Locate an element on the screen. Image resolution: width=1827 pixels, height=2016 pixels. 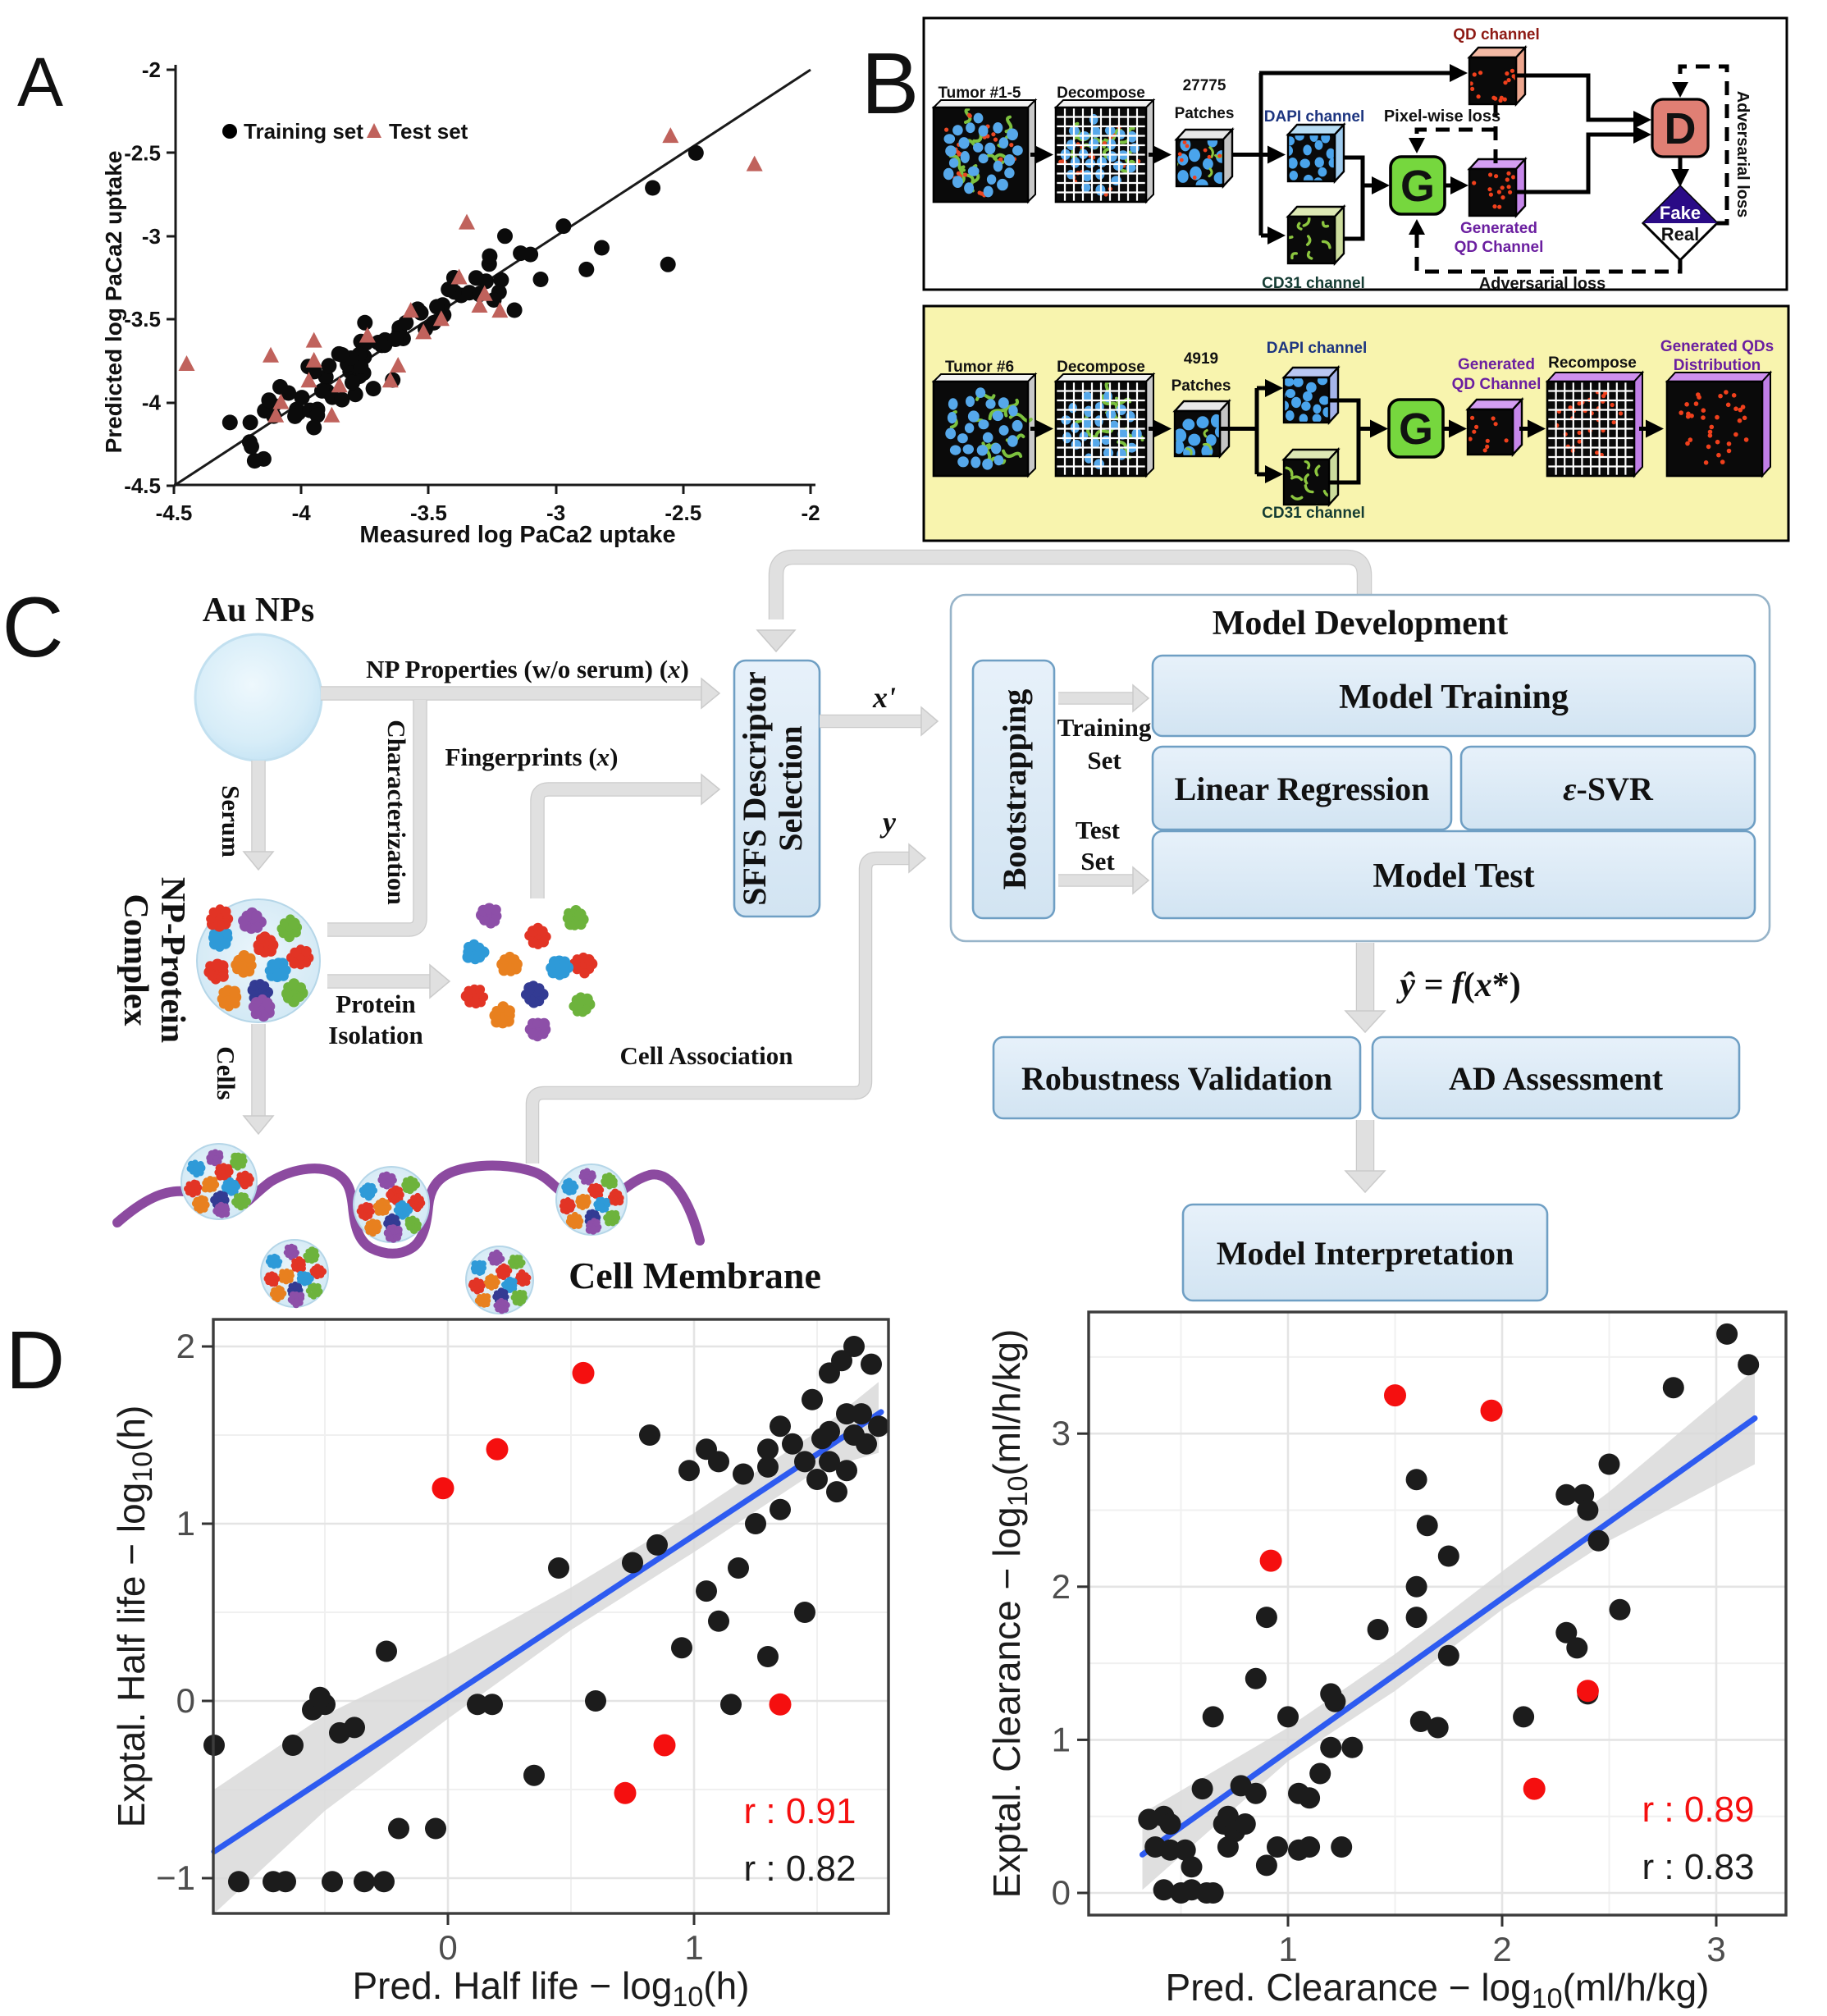
svg-text: Generated QDs is located at coordinates (1717, 346).